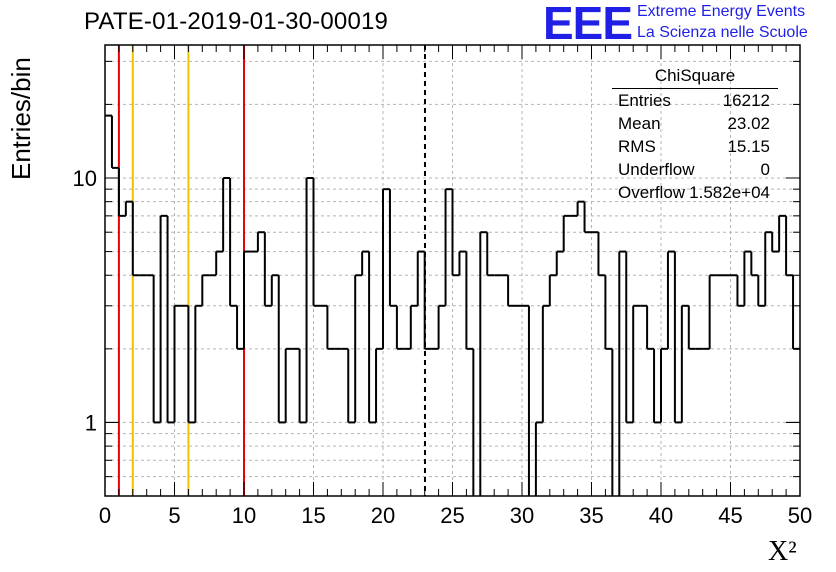  I want to click on x-tick-label: 20, so click(383, 515).